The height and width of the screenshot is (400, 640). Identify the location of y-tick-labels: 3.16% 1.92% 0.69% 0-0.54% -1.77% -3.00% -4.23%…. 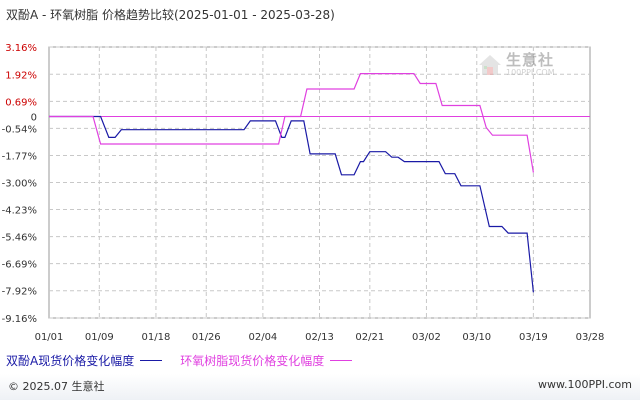
(19, 184).